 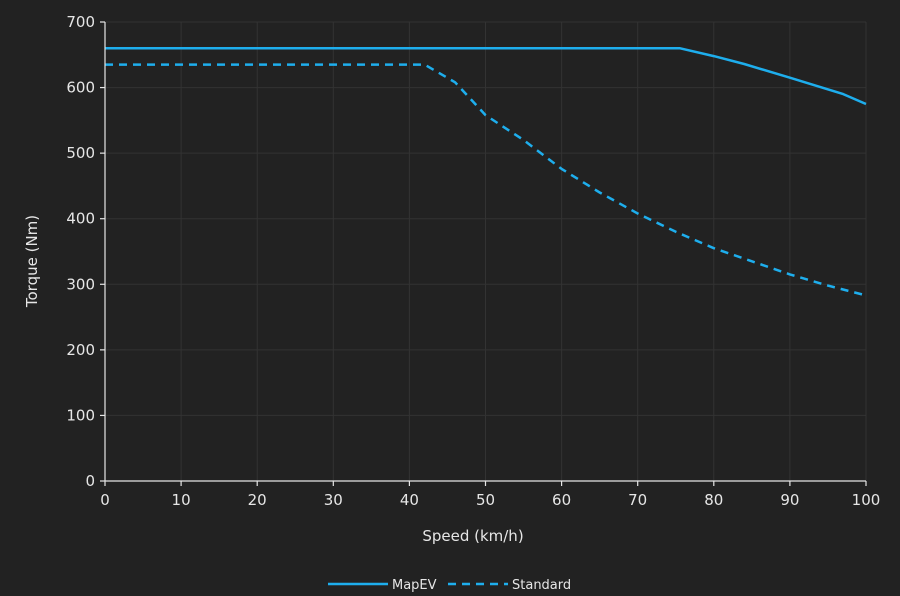 What do you see at coordinates (561, 500) in the screenshot?
I see `x-tick-label: 60` at bounding box center [561, 500].